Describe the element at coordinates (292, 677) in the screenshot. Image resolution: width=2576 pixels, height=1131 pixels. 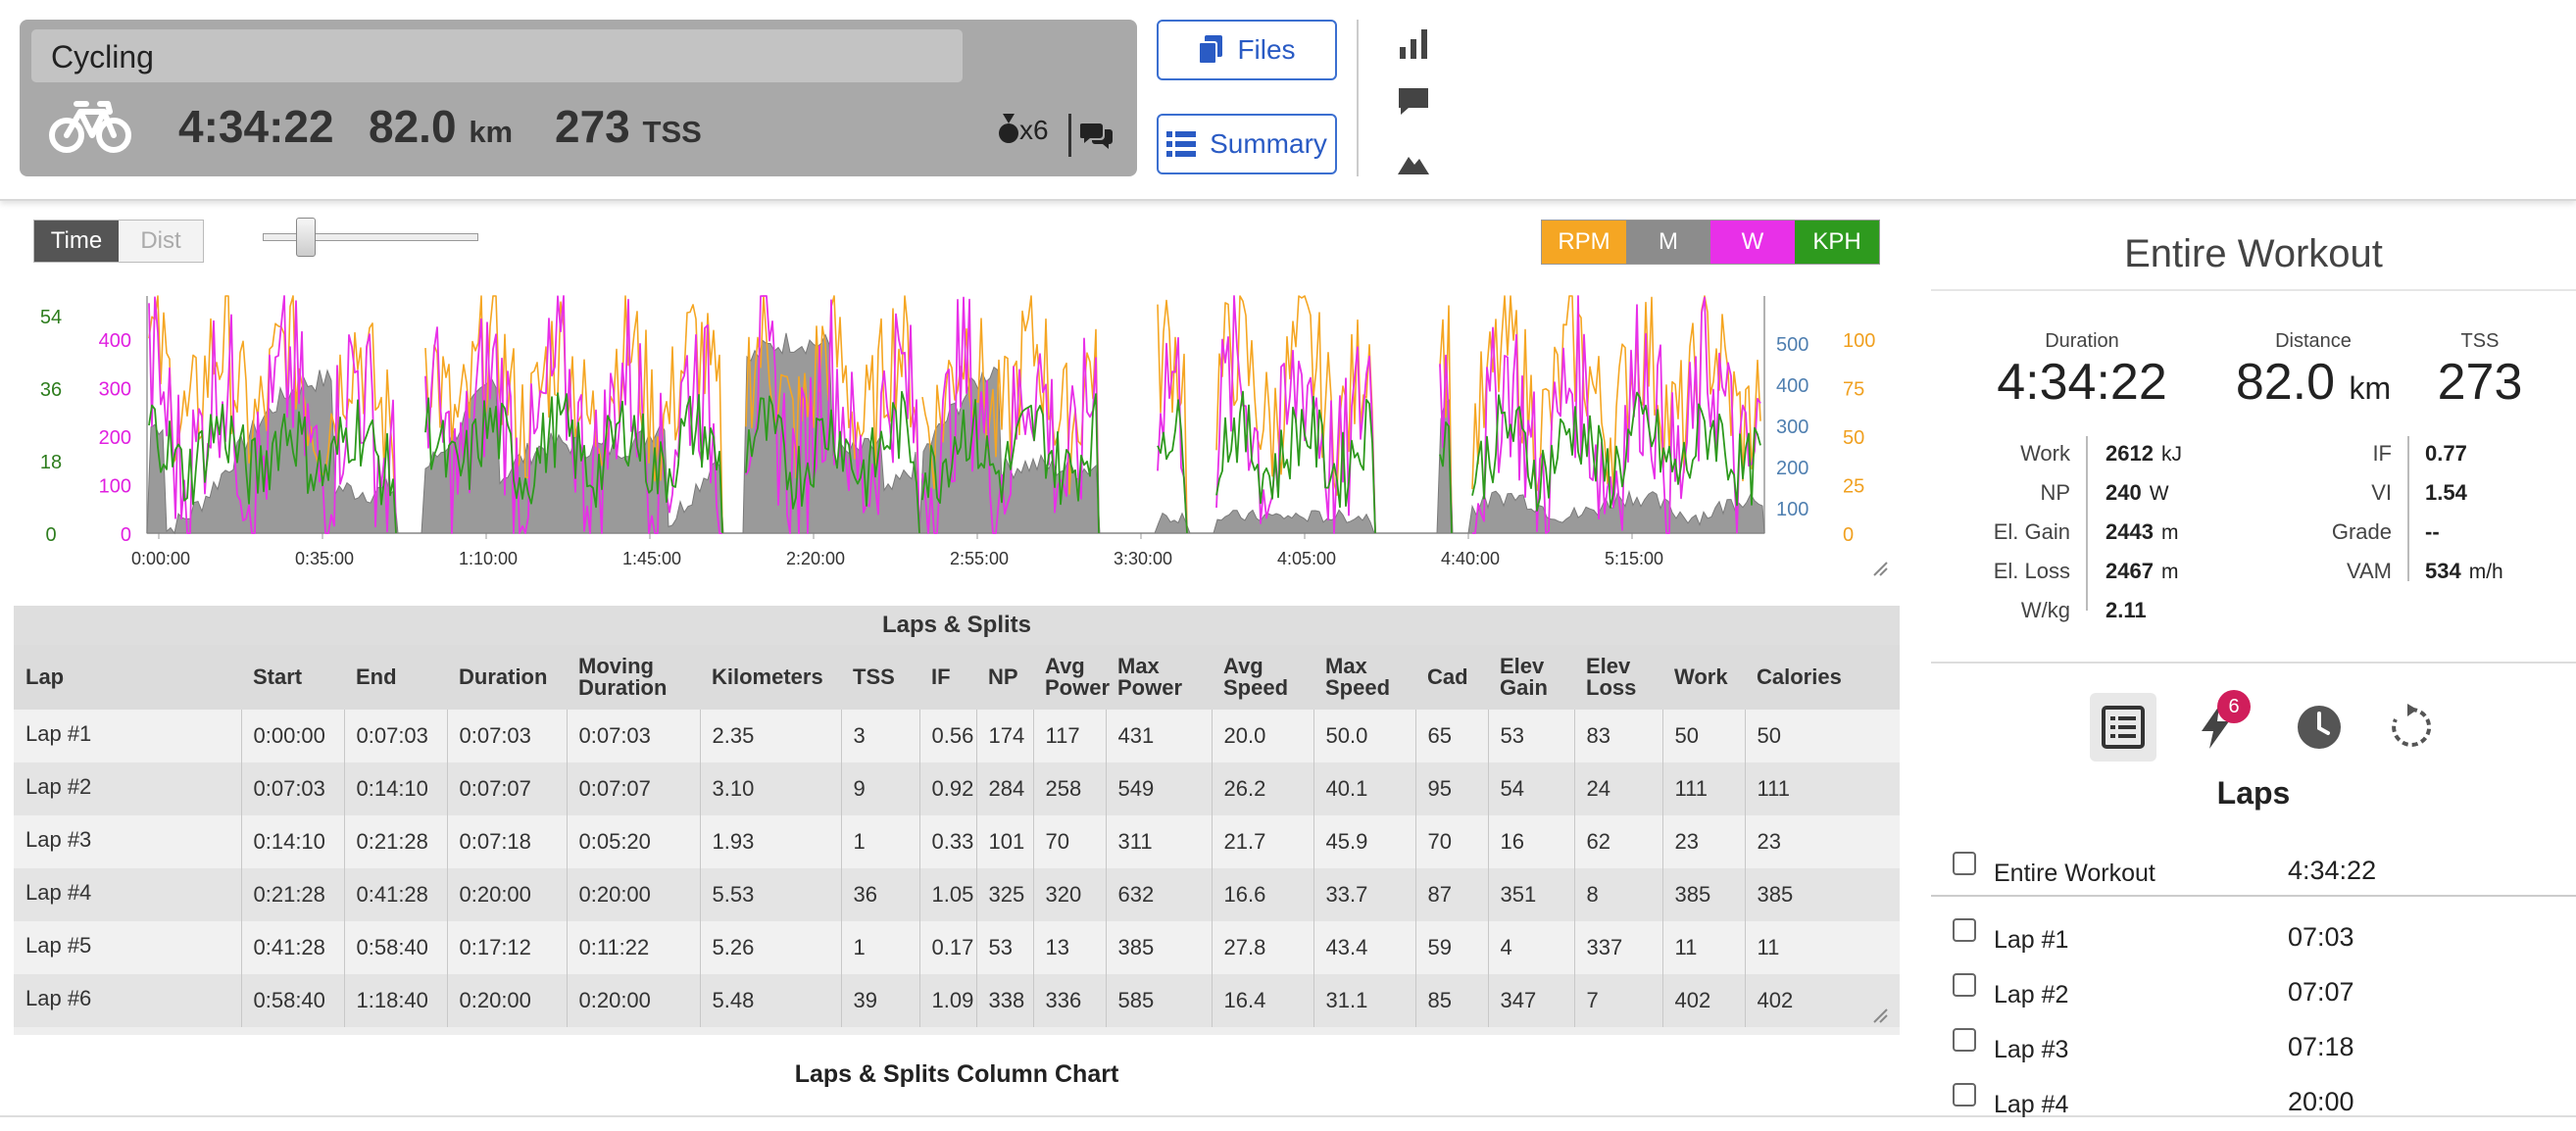
I see `column-header: Start` at that location.